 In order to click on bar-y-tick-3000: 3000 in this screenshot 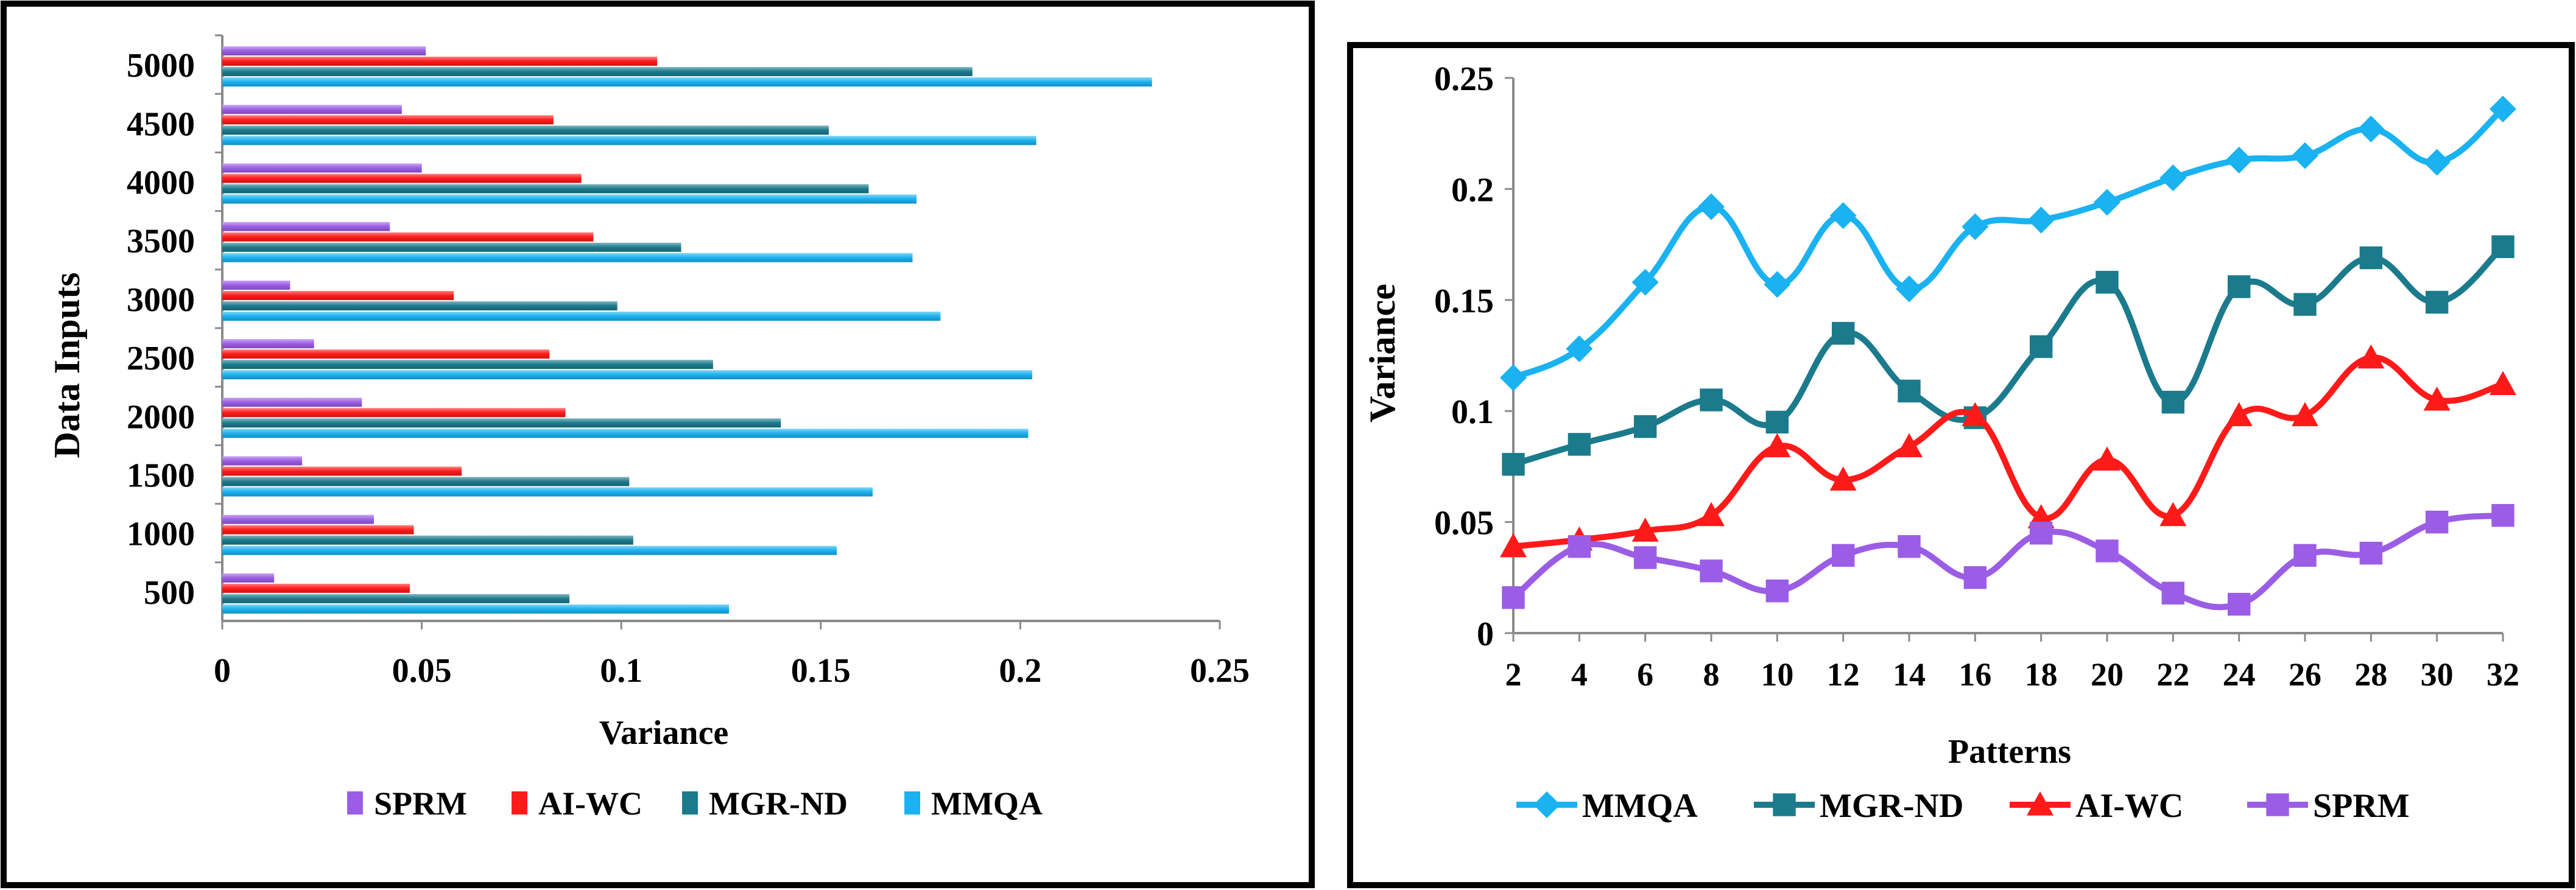, I will do `click(161, 300)`.